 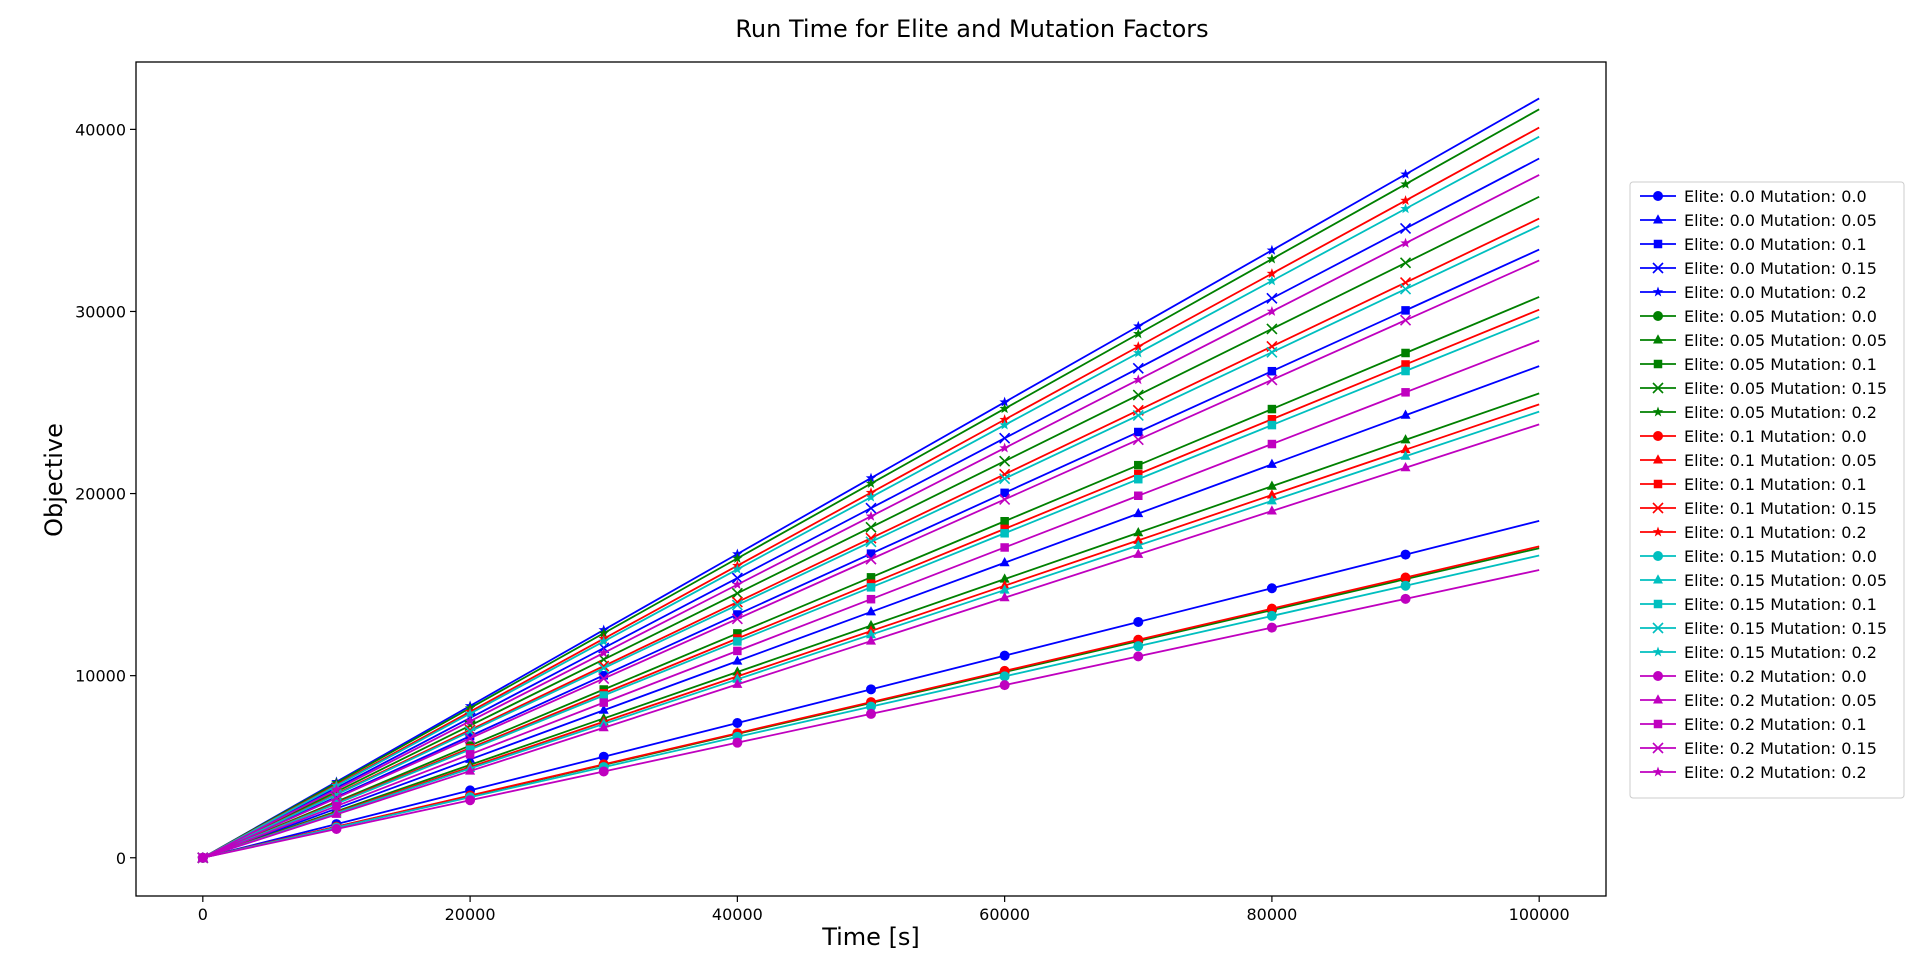 What do you see at coordinates (1271, 914) in the screenshot?
I see `x-tick-label: 80000` at bounding box center [1271, 914].